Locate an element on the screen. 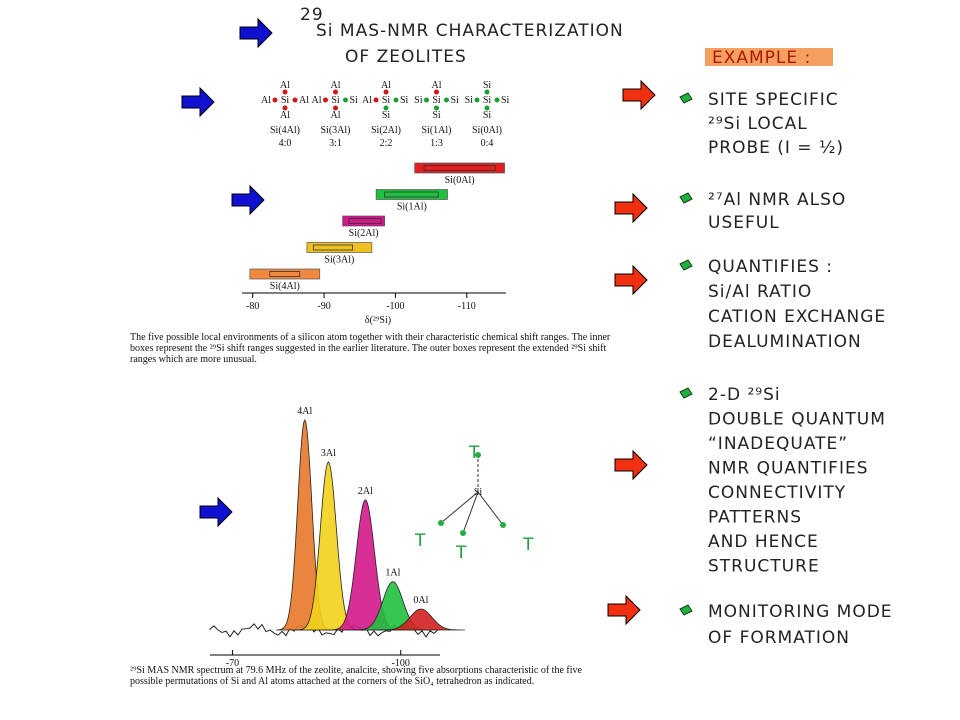 Image resolution: width=960 pixels, height=720 pixels. notes-header: EXAMPLE : is located at coordinates (761, 58).